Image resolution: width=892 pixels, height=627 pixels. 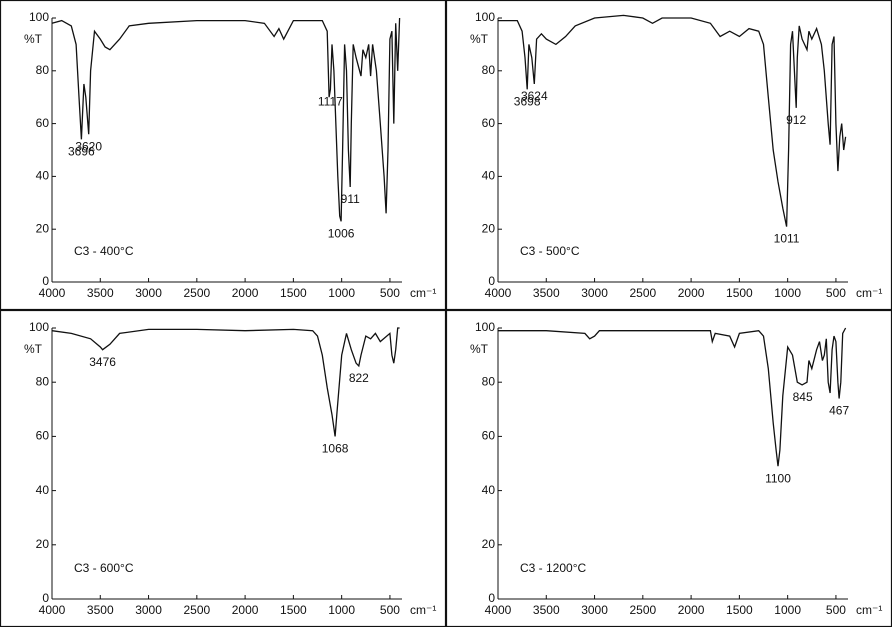 I want to click on peak-label: 845, so click(x=803, y=397).